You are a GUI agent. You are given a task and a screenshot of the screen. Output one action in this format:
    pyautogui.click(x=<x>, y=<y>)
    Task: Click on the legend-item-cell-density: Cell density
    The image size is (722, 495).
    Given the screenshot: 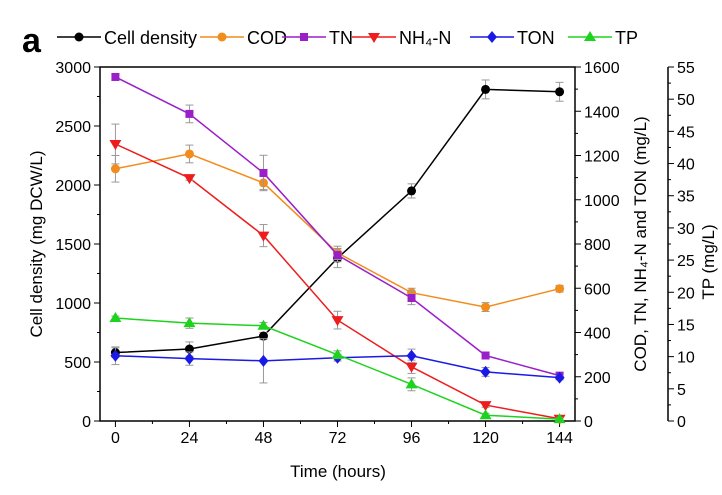 What is the action you would take?
    pyautogui.click(x=127, y=38)
    